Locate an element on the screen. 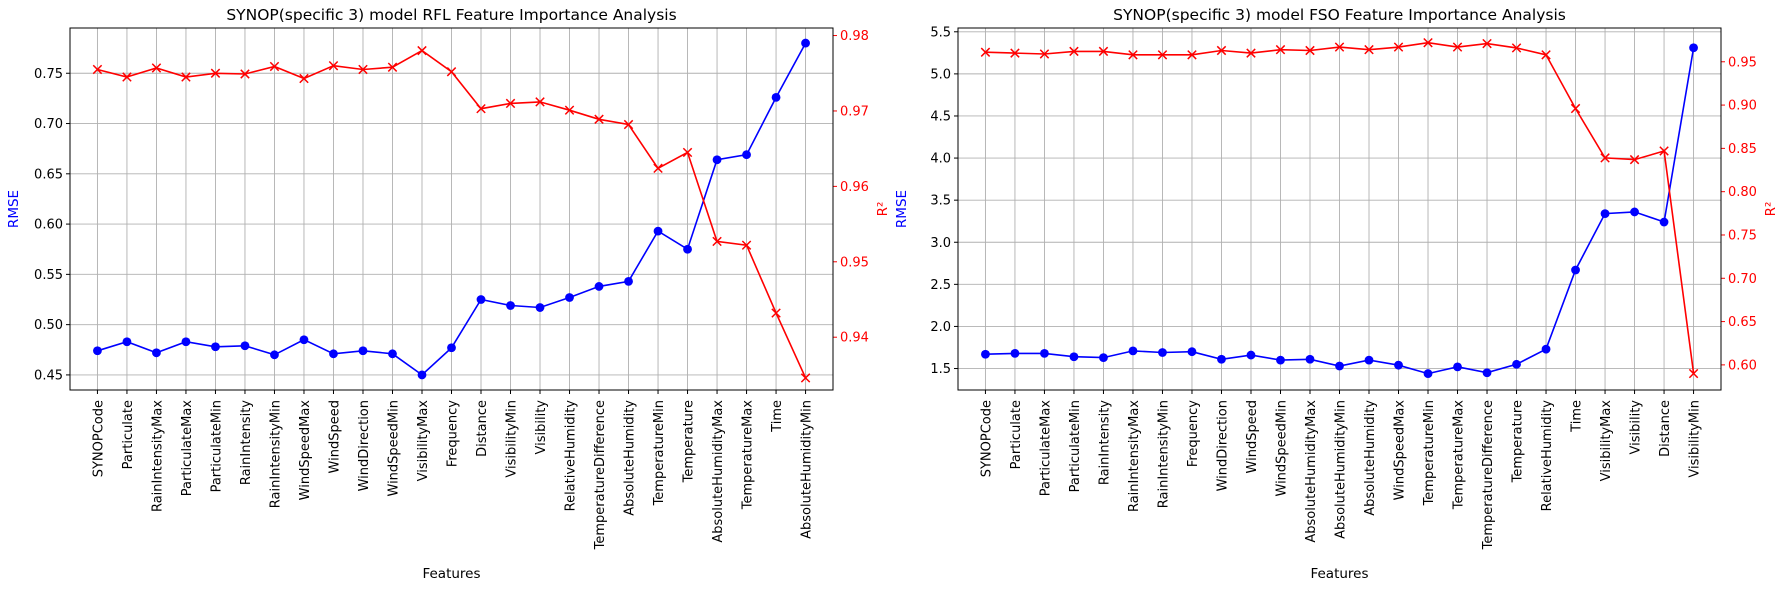  y-tick-label: 5.0 is located at coordinates (940, 74).